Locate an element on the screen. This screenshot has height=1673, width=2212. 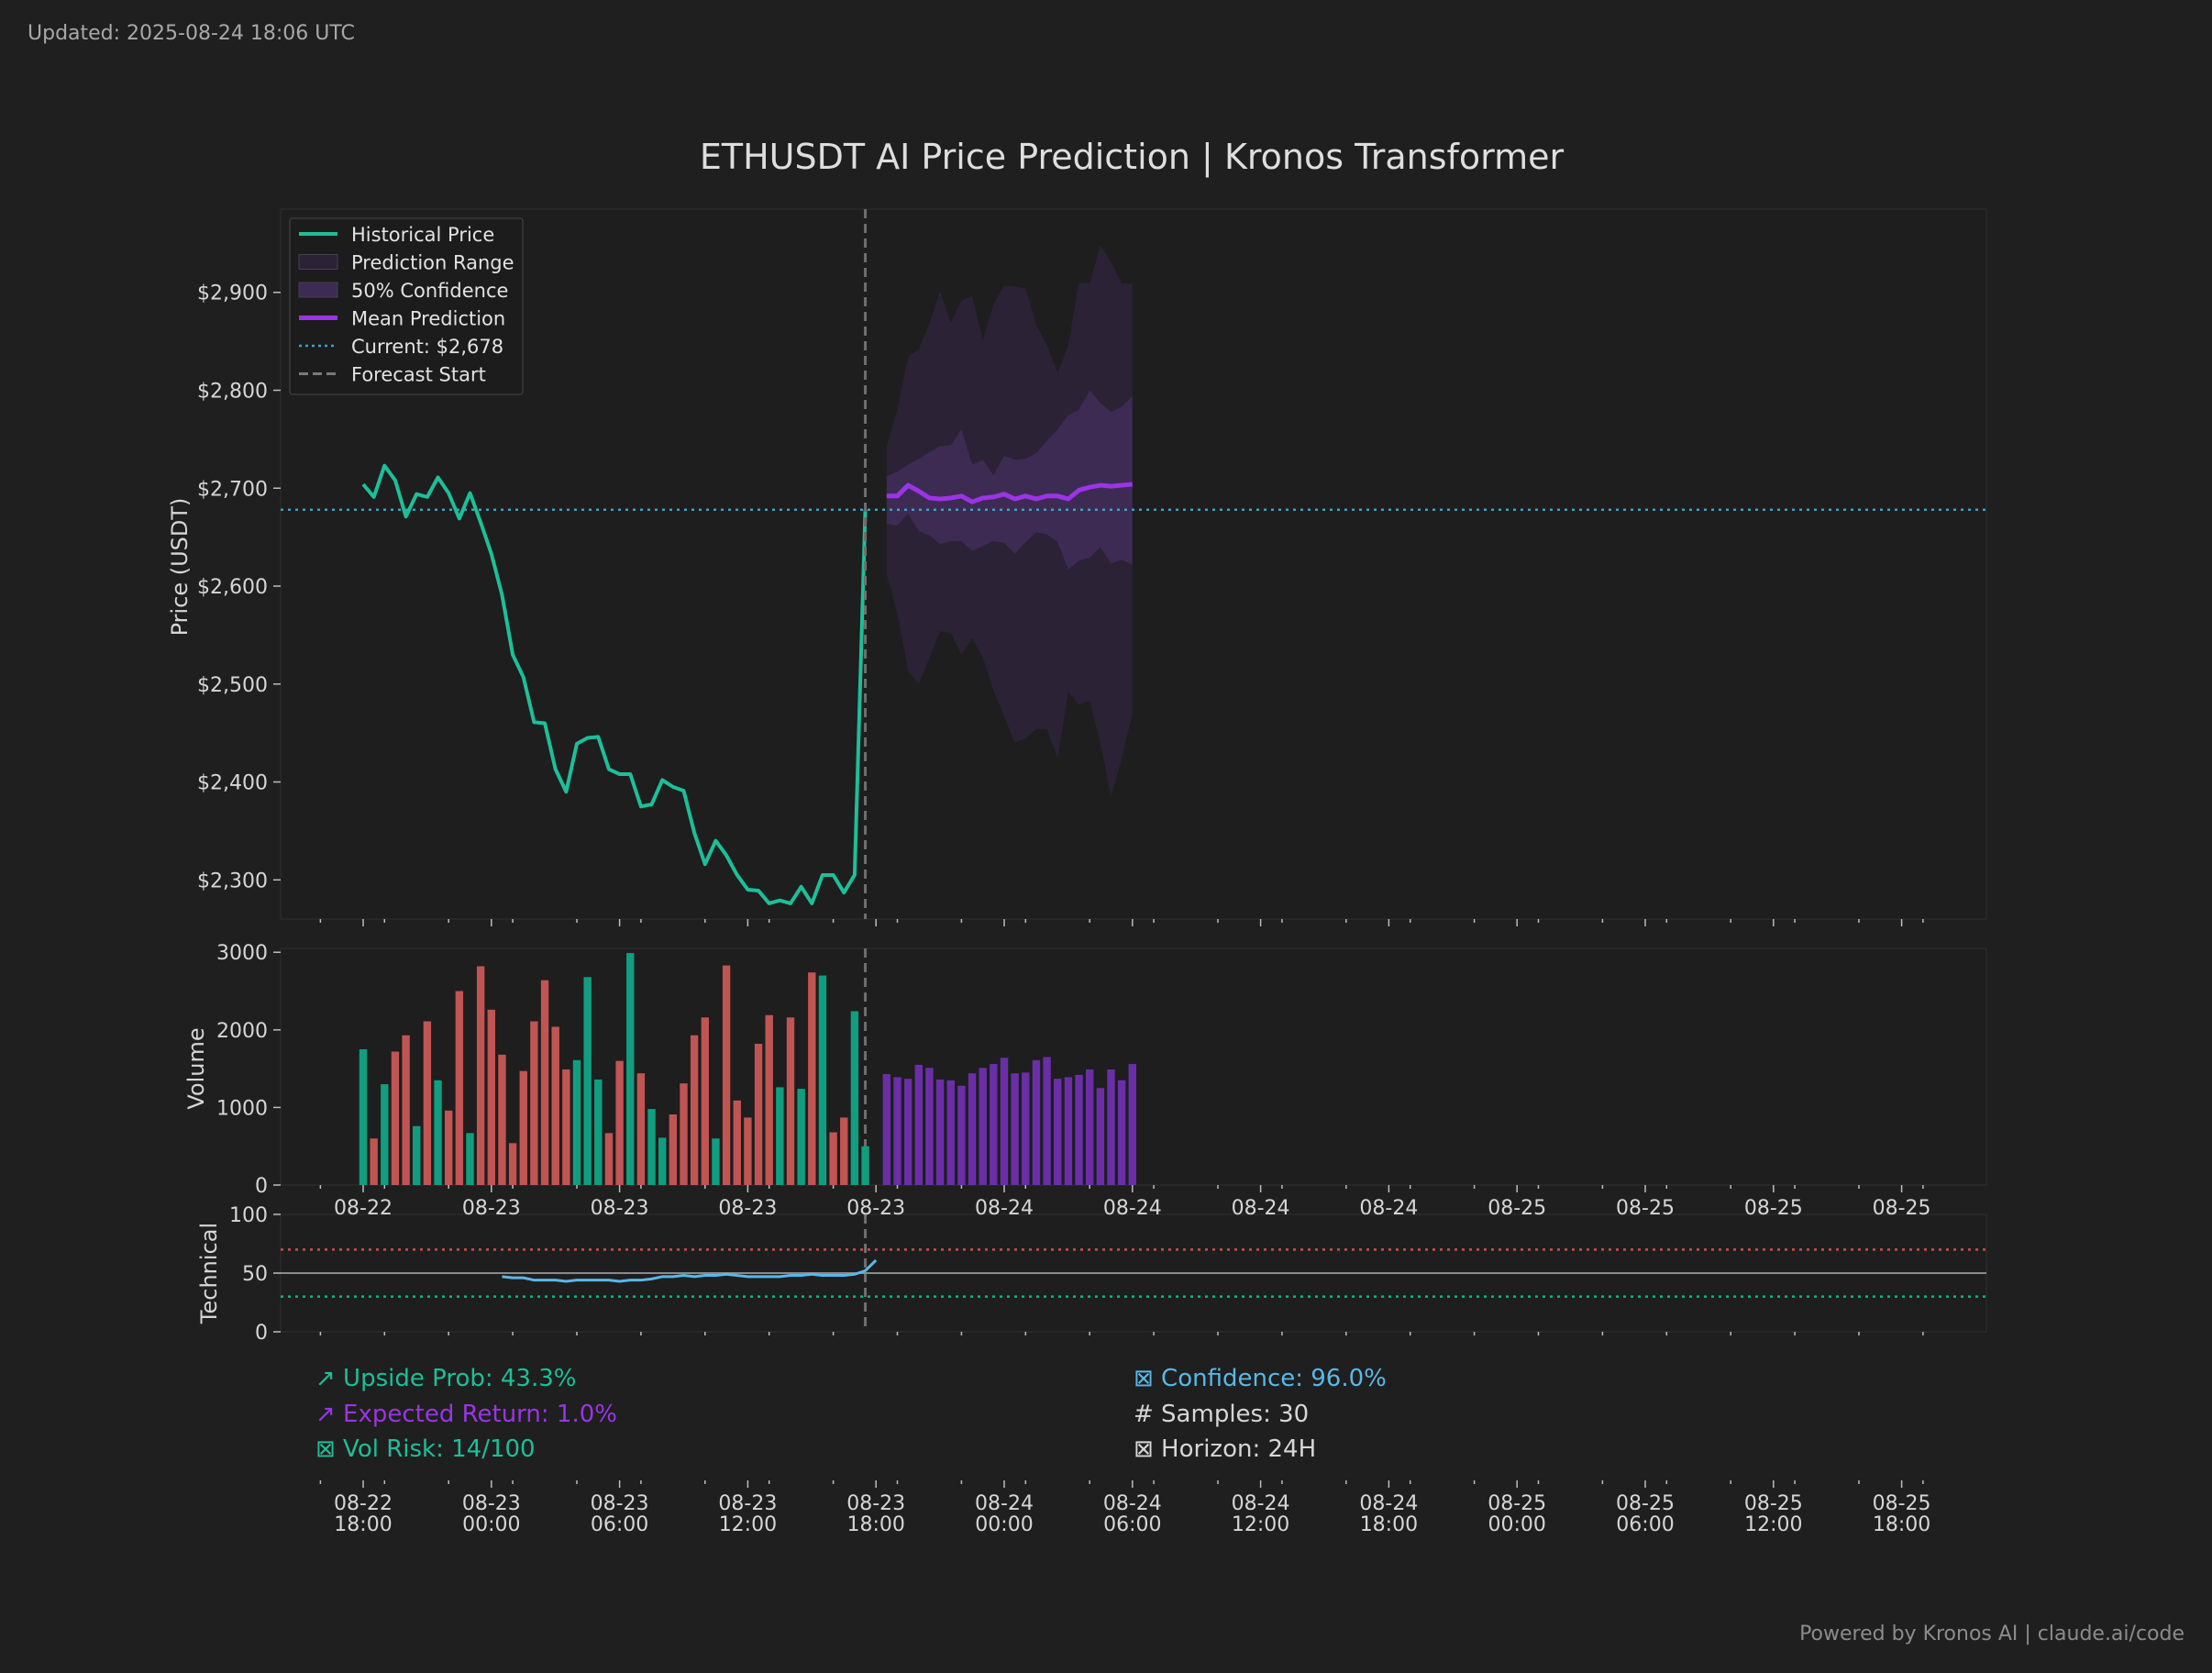
price-ytick-label: $2,400 is located at coordinates (233, 783).